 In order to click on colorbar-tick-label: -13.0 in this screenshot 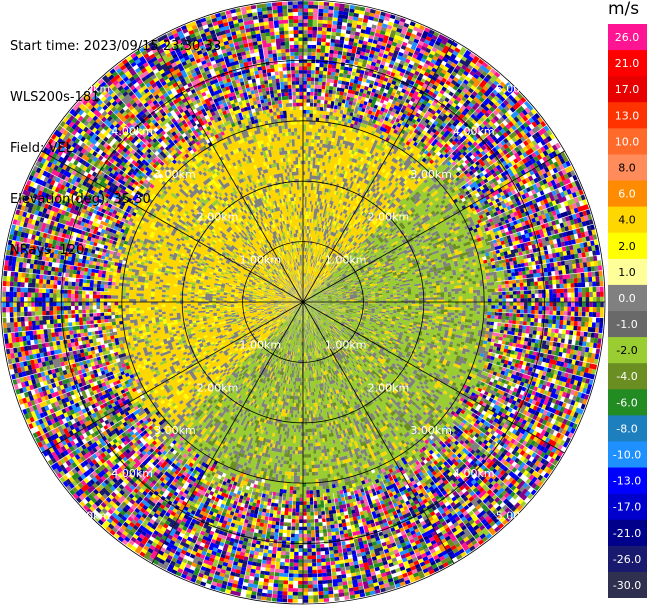, I will do `click(627, 481)`.